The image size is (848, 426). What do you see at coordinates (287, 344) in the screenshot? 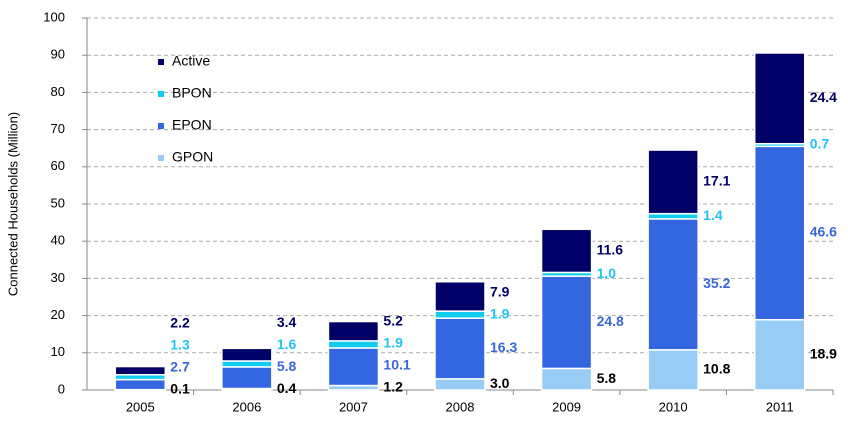
I see `value-label: 1.6` at bounding box center [287, 344].